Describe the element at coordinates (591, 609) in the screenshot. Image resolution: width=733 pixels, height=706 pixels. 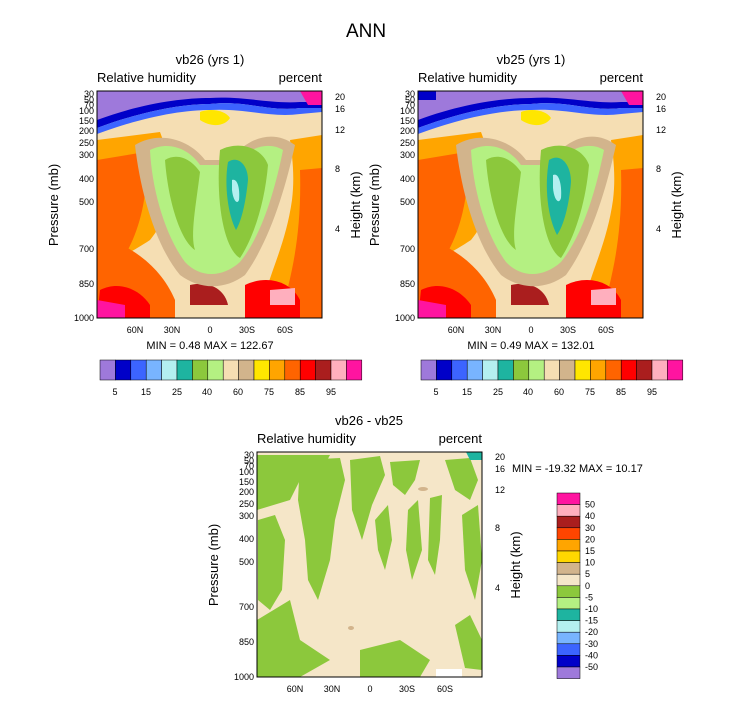
I see `colorbar-label: -10` at that location.